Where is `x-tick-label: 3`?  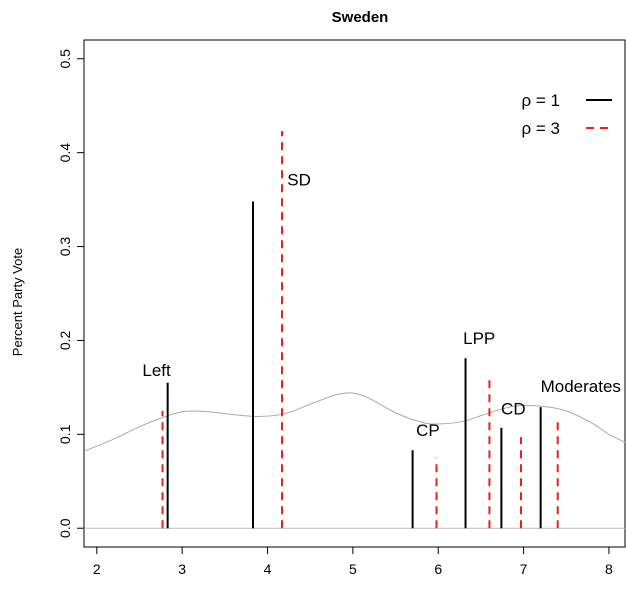
x-tick-label: 3 is located at coordinates (182, 569).